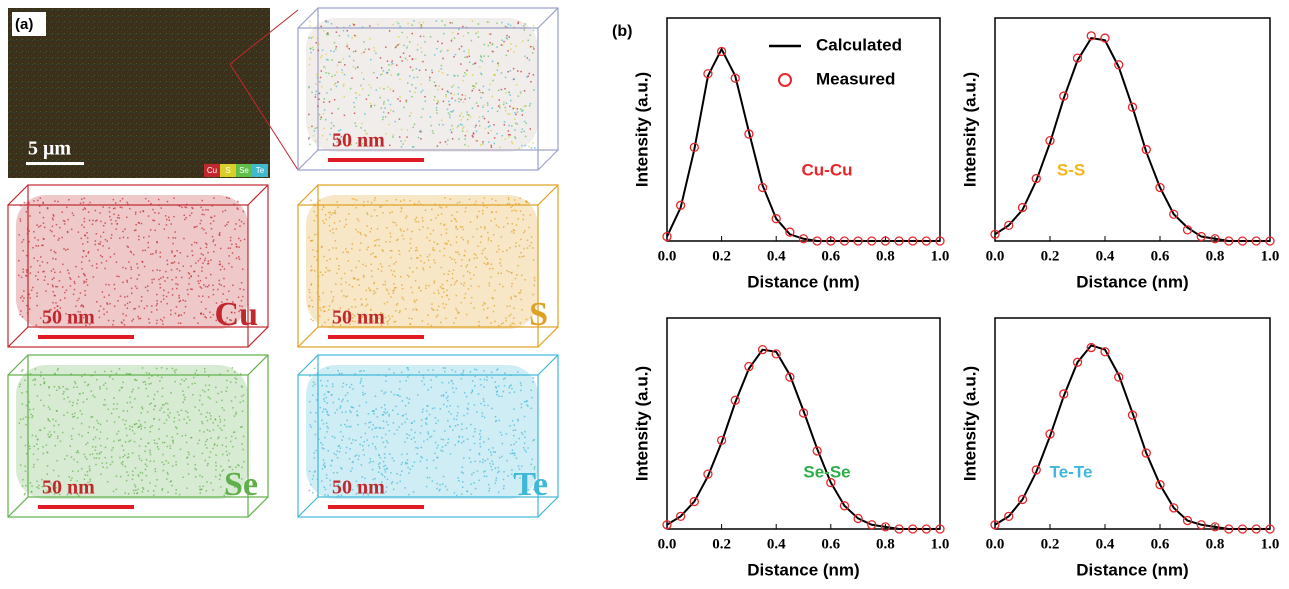  What do you see at coordinates (803, 423) in the screenshot?
I see `plot-frame` at bounding box center [803, 423].